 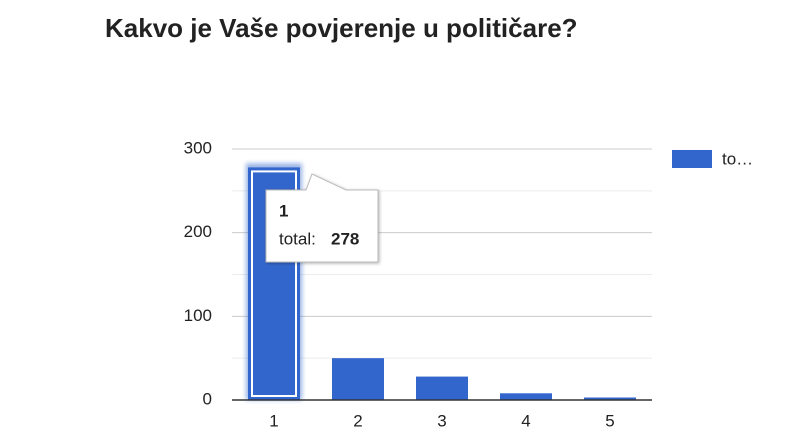 What do you see at coordinates (341, 28) in the screenshot?
I see `chart-title: Kakvo je Vaše povjerenje u političare?` at bounding box center [341, 28].